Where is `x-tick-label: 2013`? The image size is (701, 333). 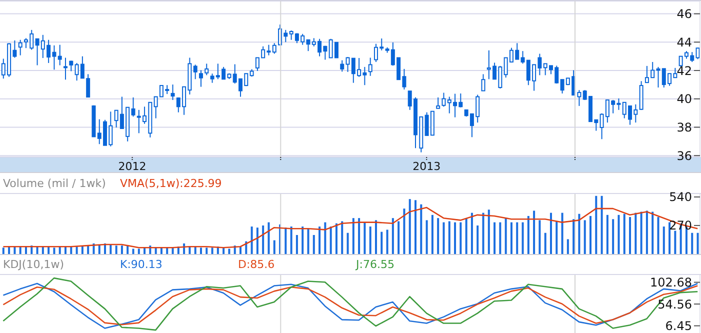
x-tick-label: 2013 is located at coordinates (426, 166).